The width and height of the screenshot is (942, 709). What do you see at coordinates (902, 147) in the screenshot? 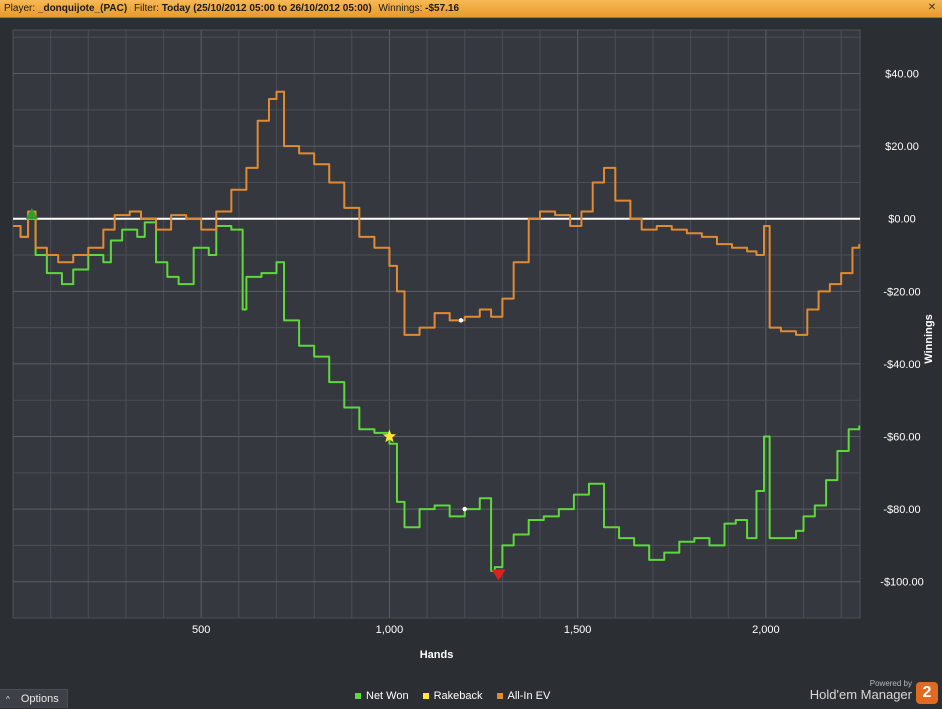
I see `y-tick-label: $20.00` at bounding box center [902, 147].